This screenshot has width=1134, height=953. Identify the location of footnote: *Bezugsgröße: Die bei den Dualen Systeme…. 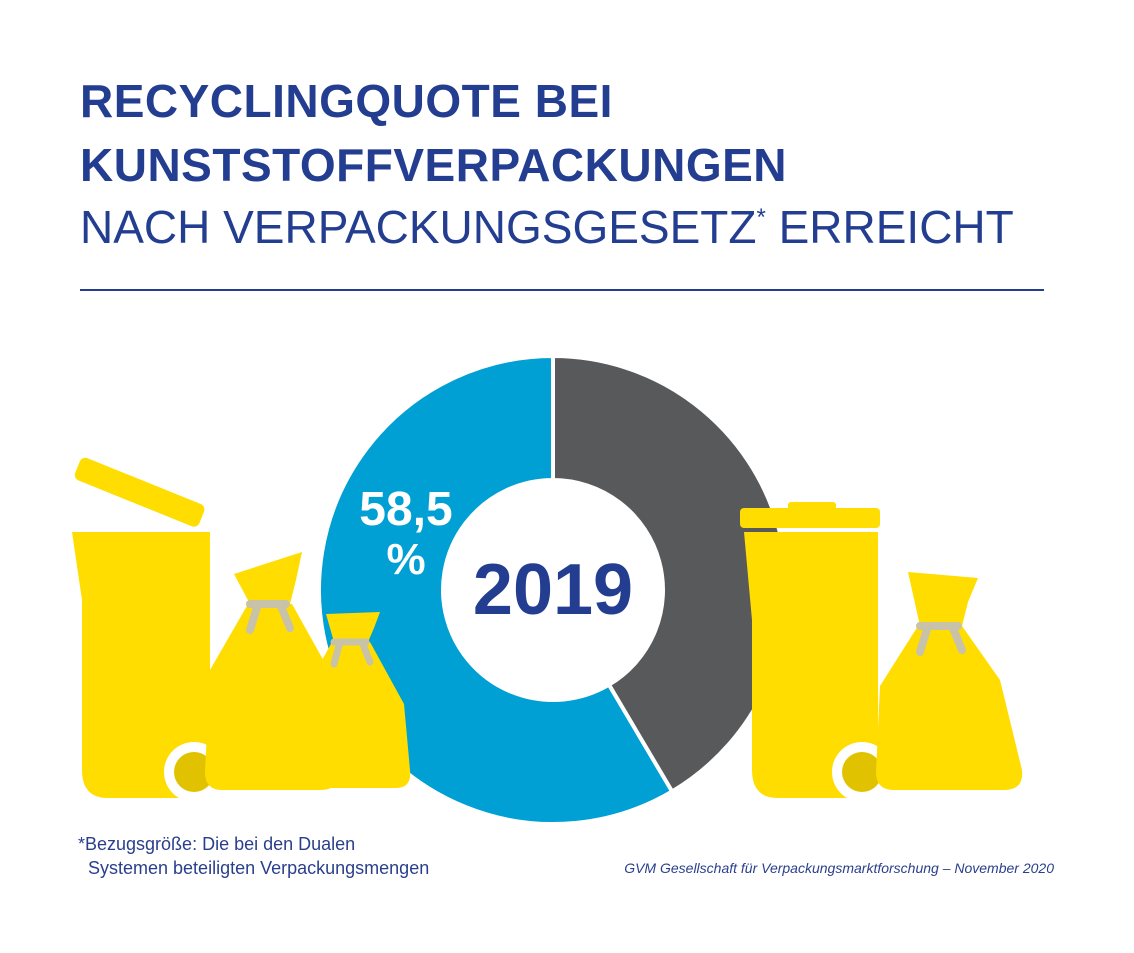
(253, 856).